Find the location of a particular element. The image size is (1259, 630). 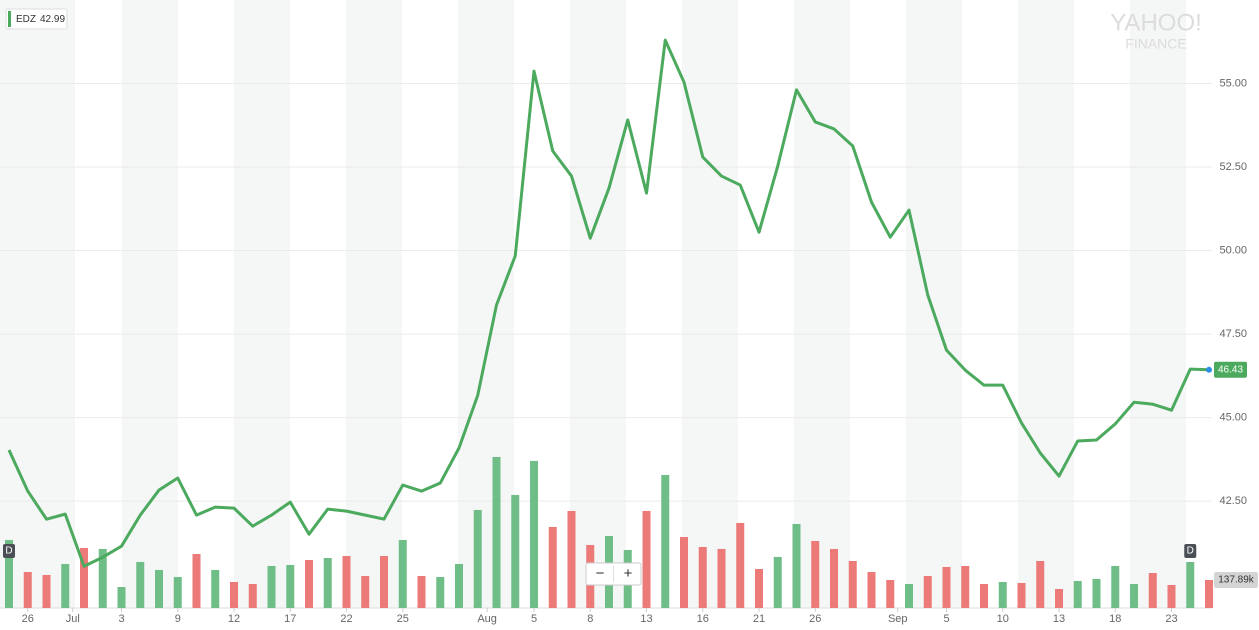

x-tick-label: Sep is located at coordinates (898, 619).